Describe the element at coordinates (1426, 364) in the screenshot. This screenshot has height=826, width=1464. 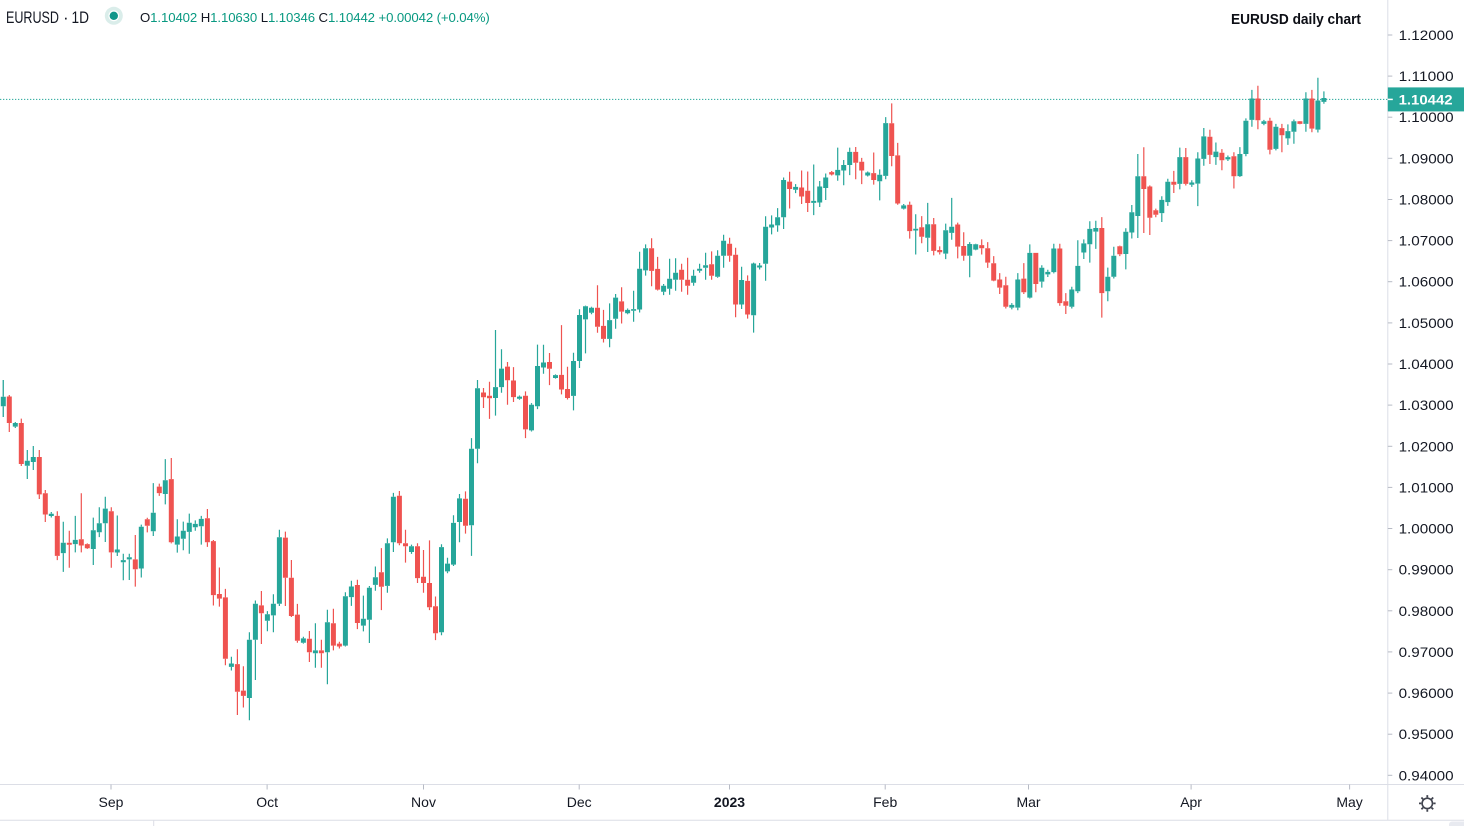
I see `svg-text: 1.04000` at that location.